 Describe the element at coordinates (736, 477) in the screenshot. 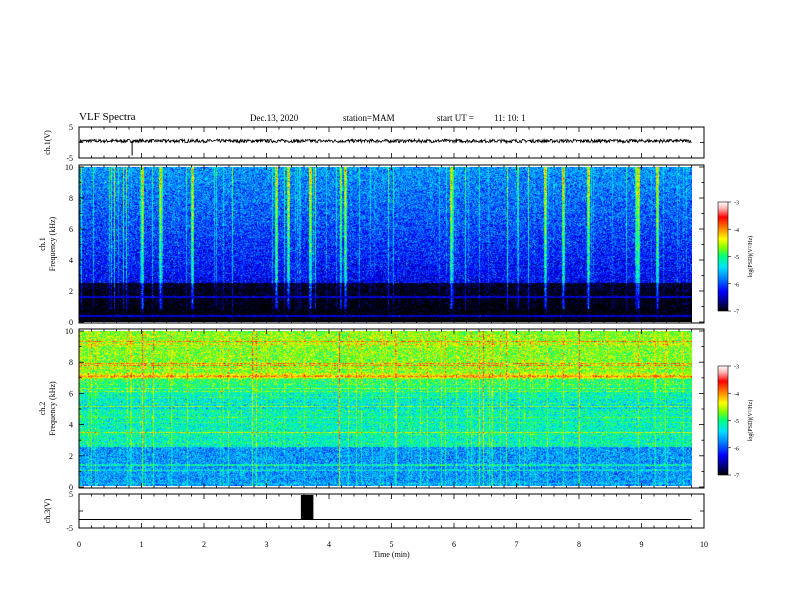

I see `ch2-colorbar-tick--7: -7` at that location.